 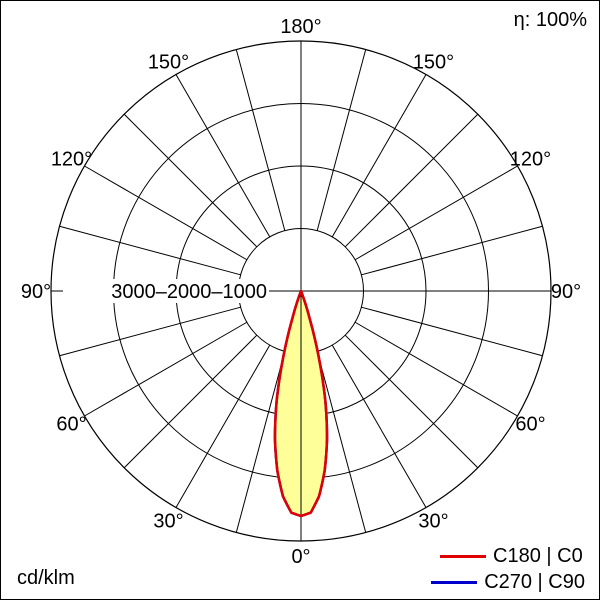 I want to click on beam-curve, so click(x=301, y=403).